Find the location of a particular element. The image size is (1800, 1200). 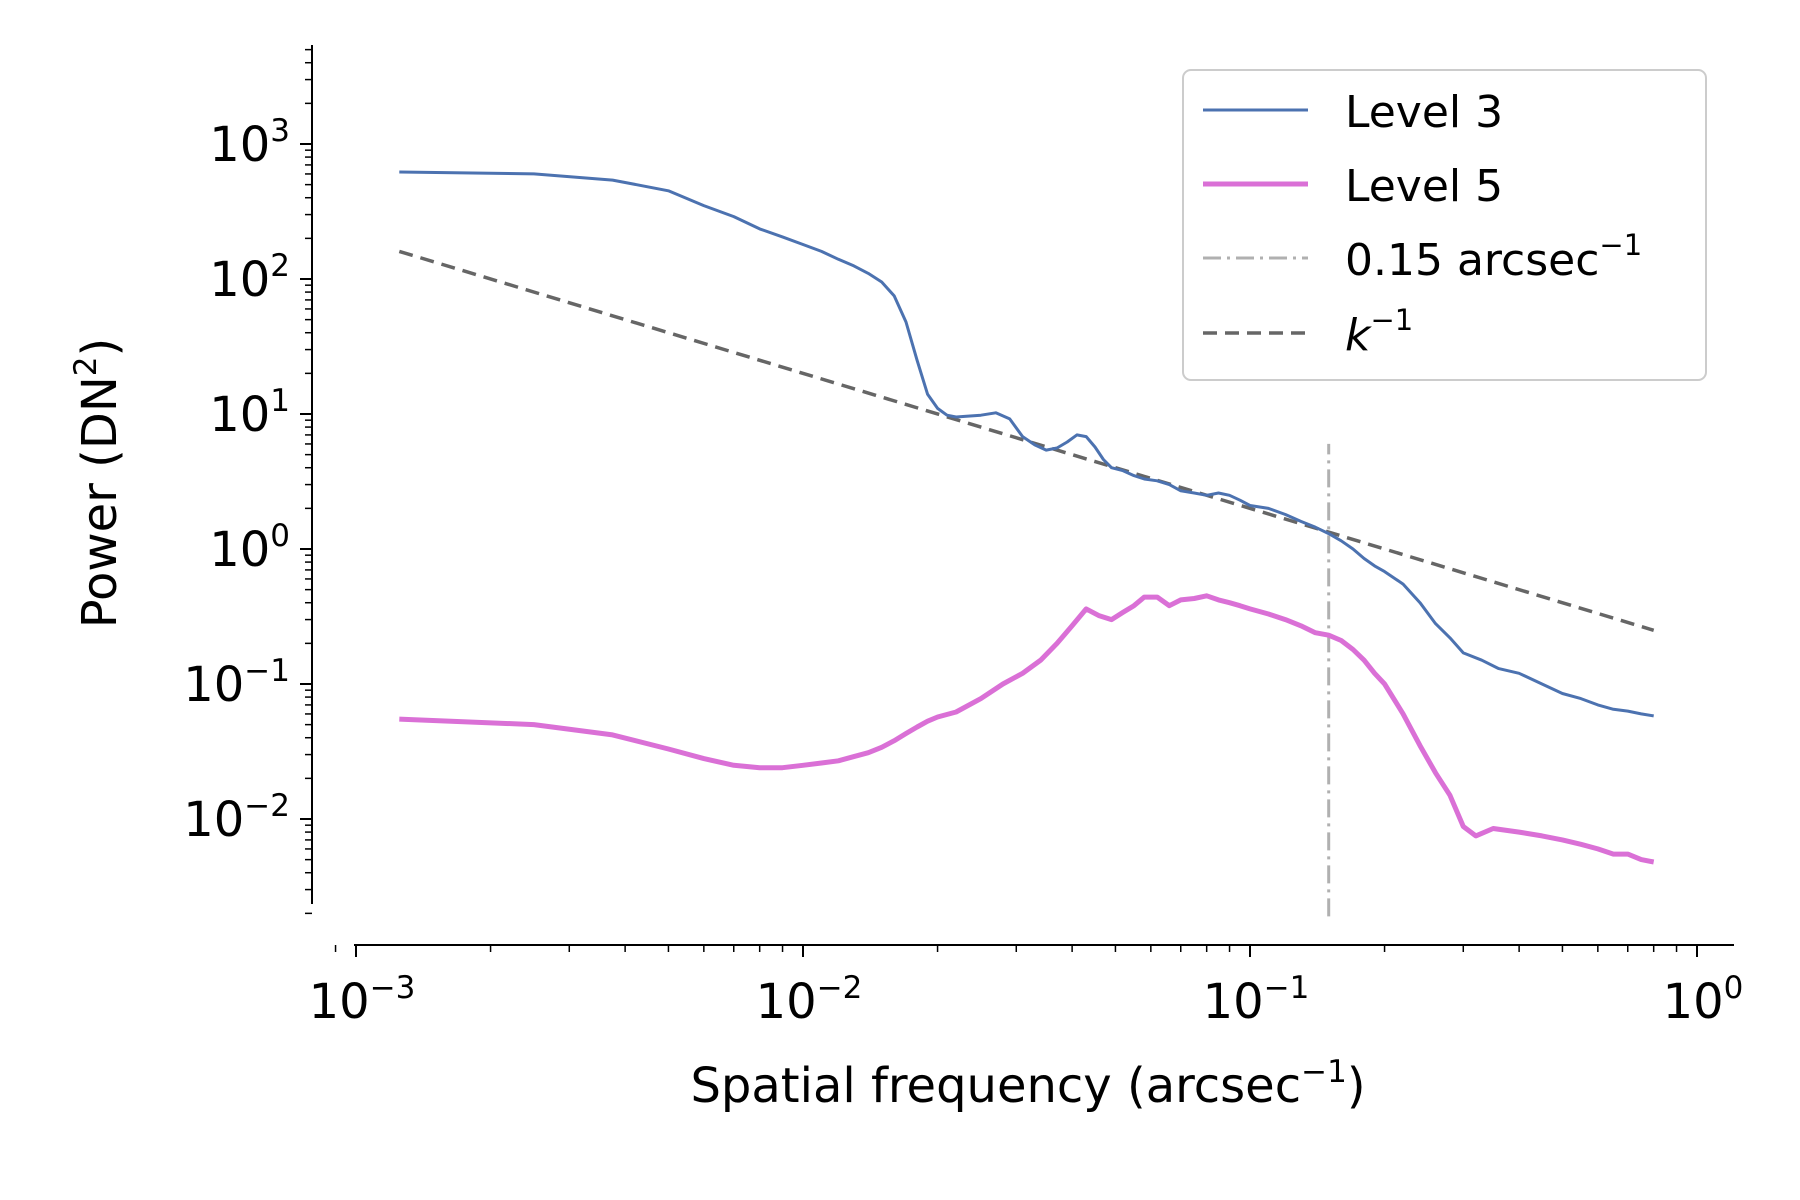

legend-label-cutoff: 0.15 arcsec−1 is located at coordinates (1493, 257).